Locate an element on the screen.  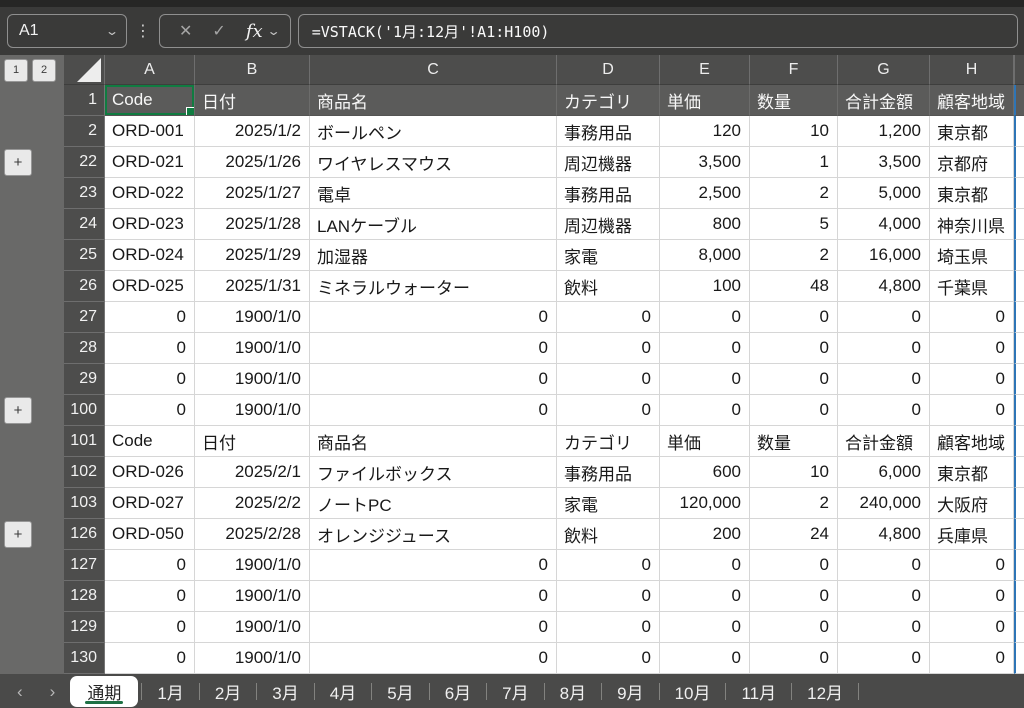
cell-H25: 埼玉県 is located at coordinates (972, 255).